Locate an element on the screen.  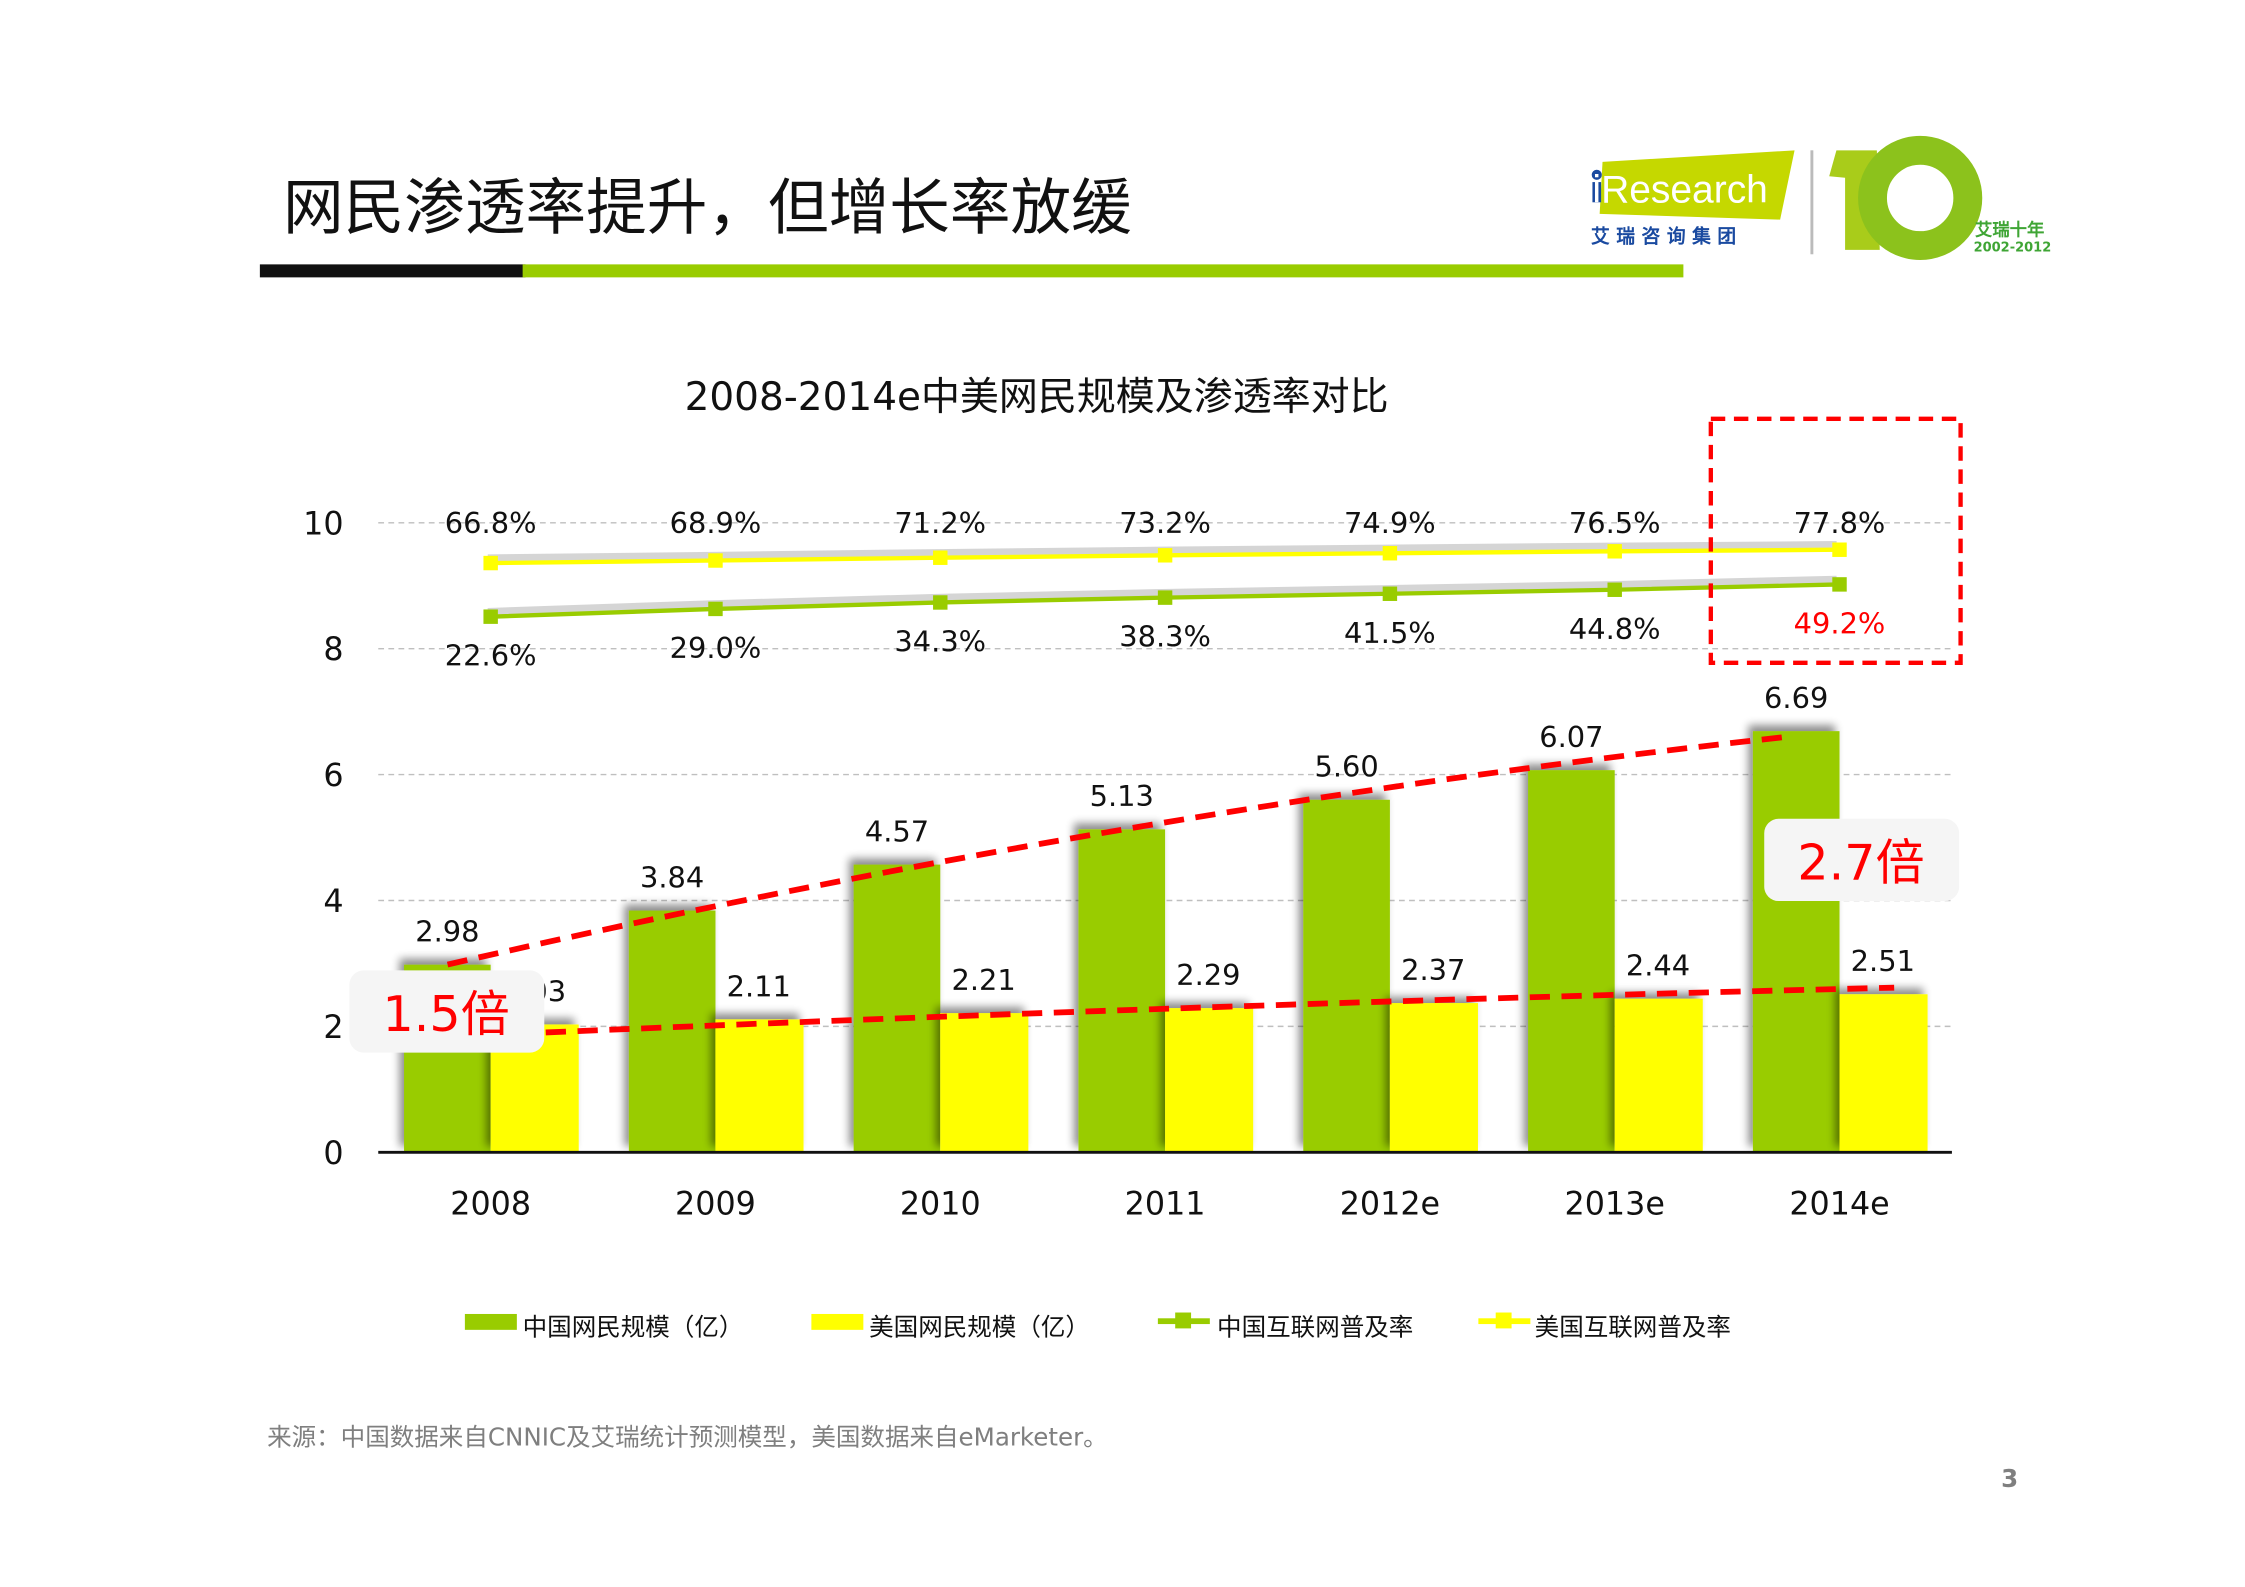
data-label-us-users: 2.29 is located at coordinates (1208, 975).